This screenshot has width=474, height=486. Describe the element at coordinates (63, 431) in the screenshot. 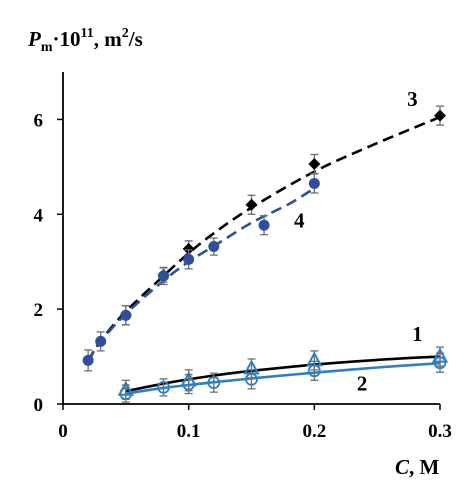

I see `x-tick-label: 0` at that location.